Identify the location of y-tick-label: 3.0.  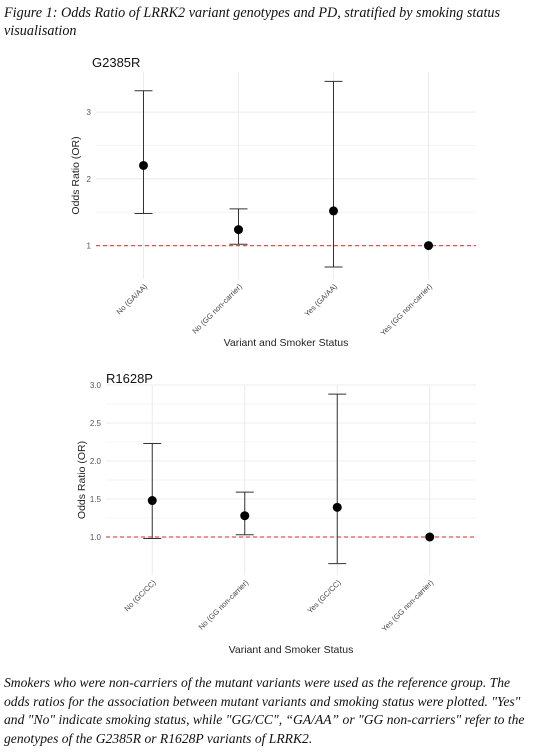
(96, 385).